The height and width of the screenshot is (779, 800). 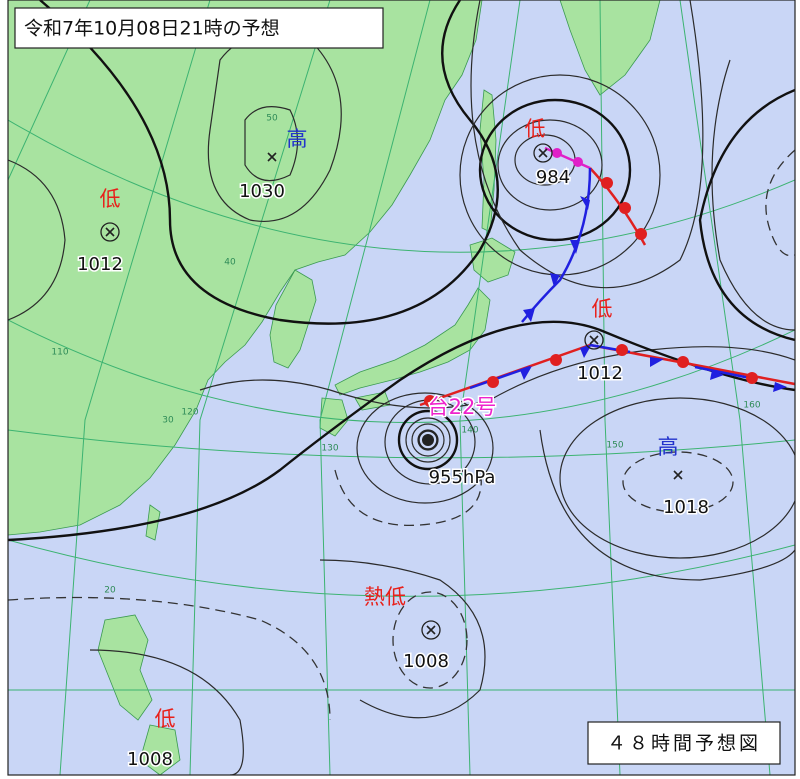 I want to click on kamchatka, so click(x=610, y=48).